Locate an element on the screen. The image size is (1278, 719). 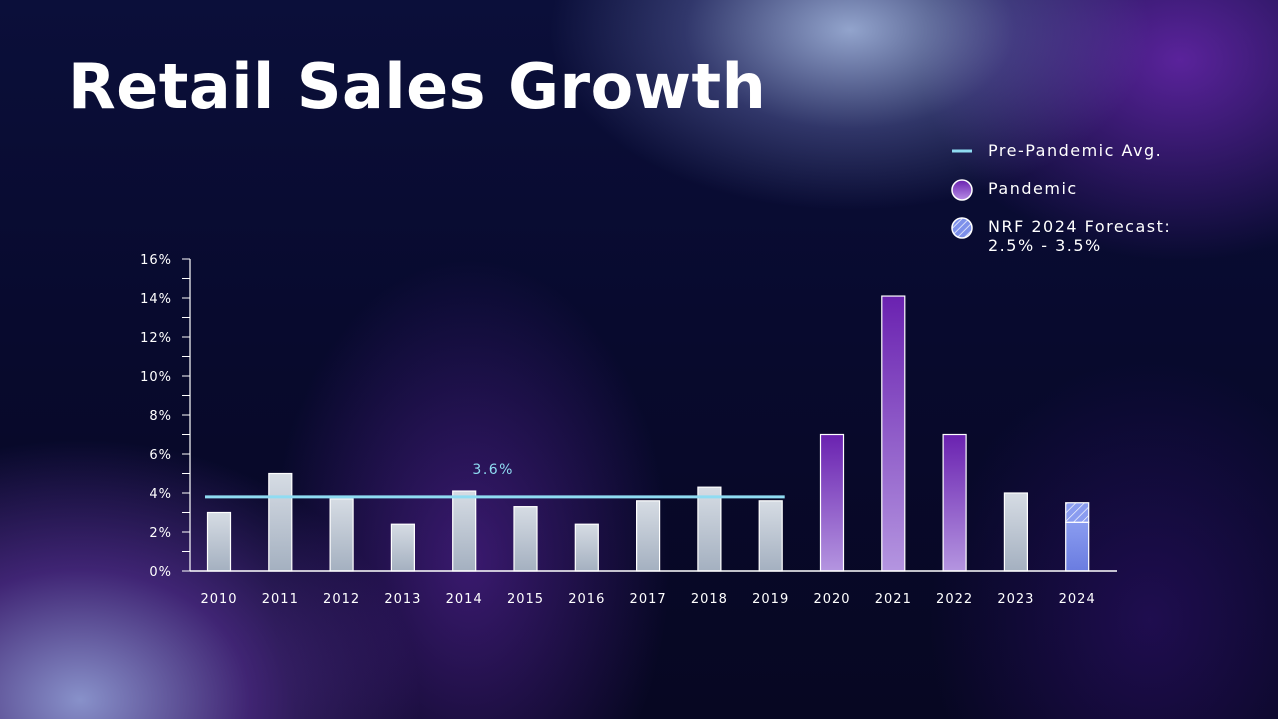
y-tick-label: 6% is located at coordinates (160, 455).